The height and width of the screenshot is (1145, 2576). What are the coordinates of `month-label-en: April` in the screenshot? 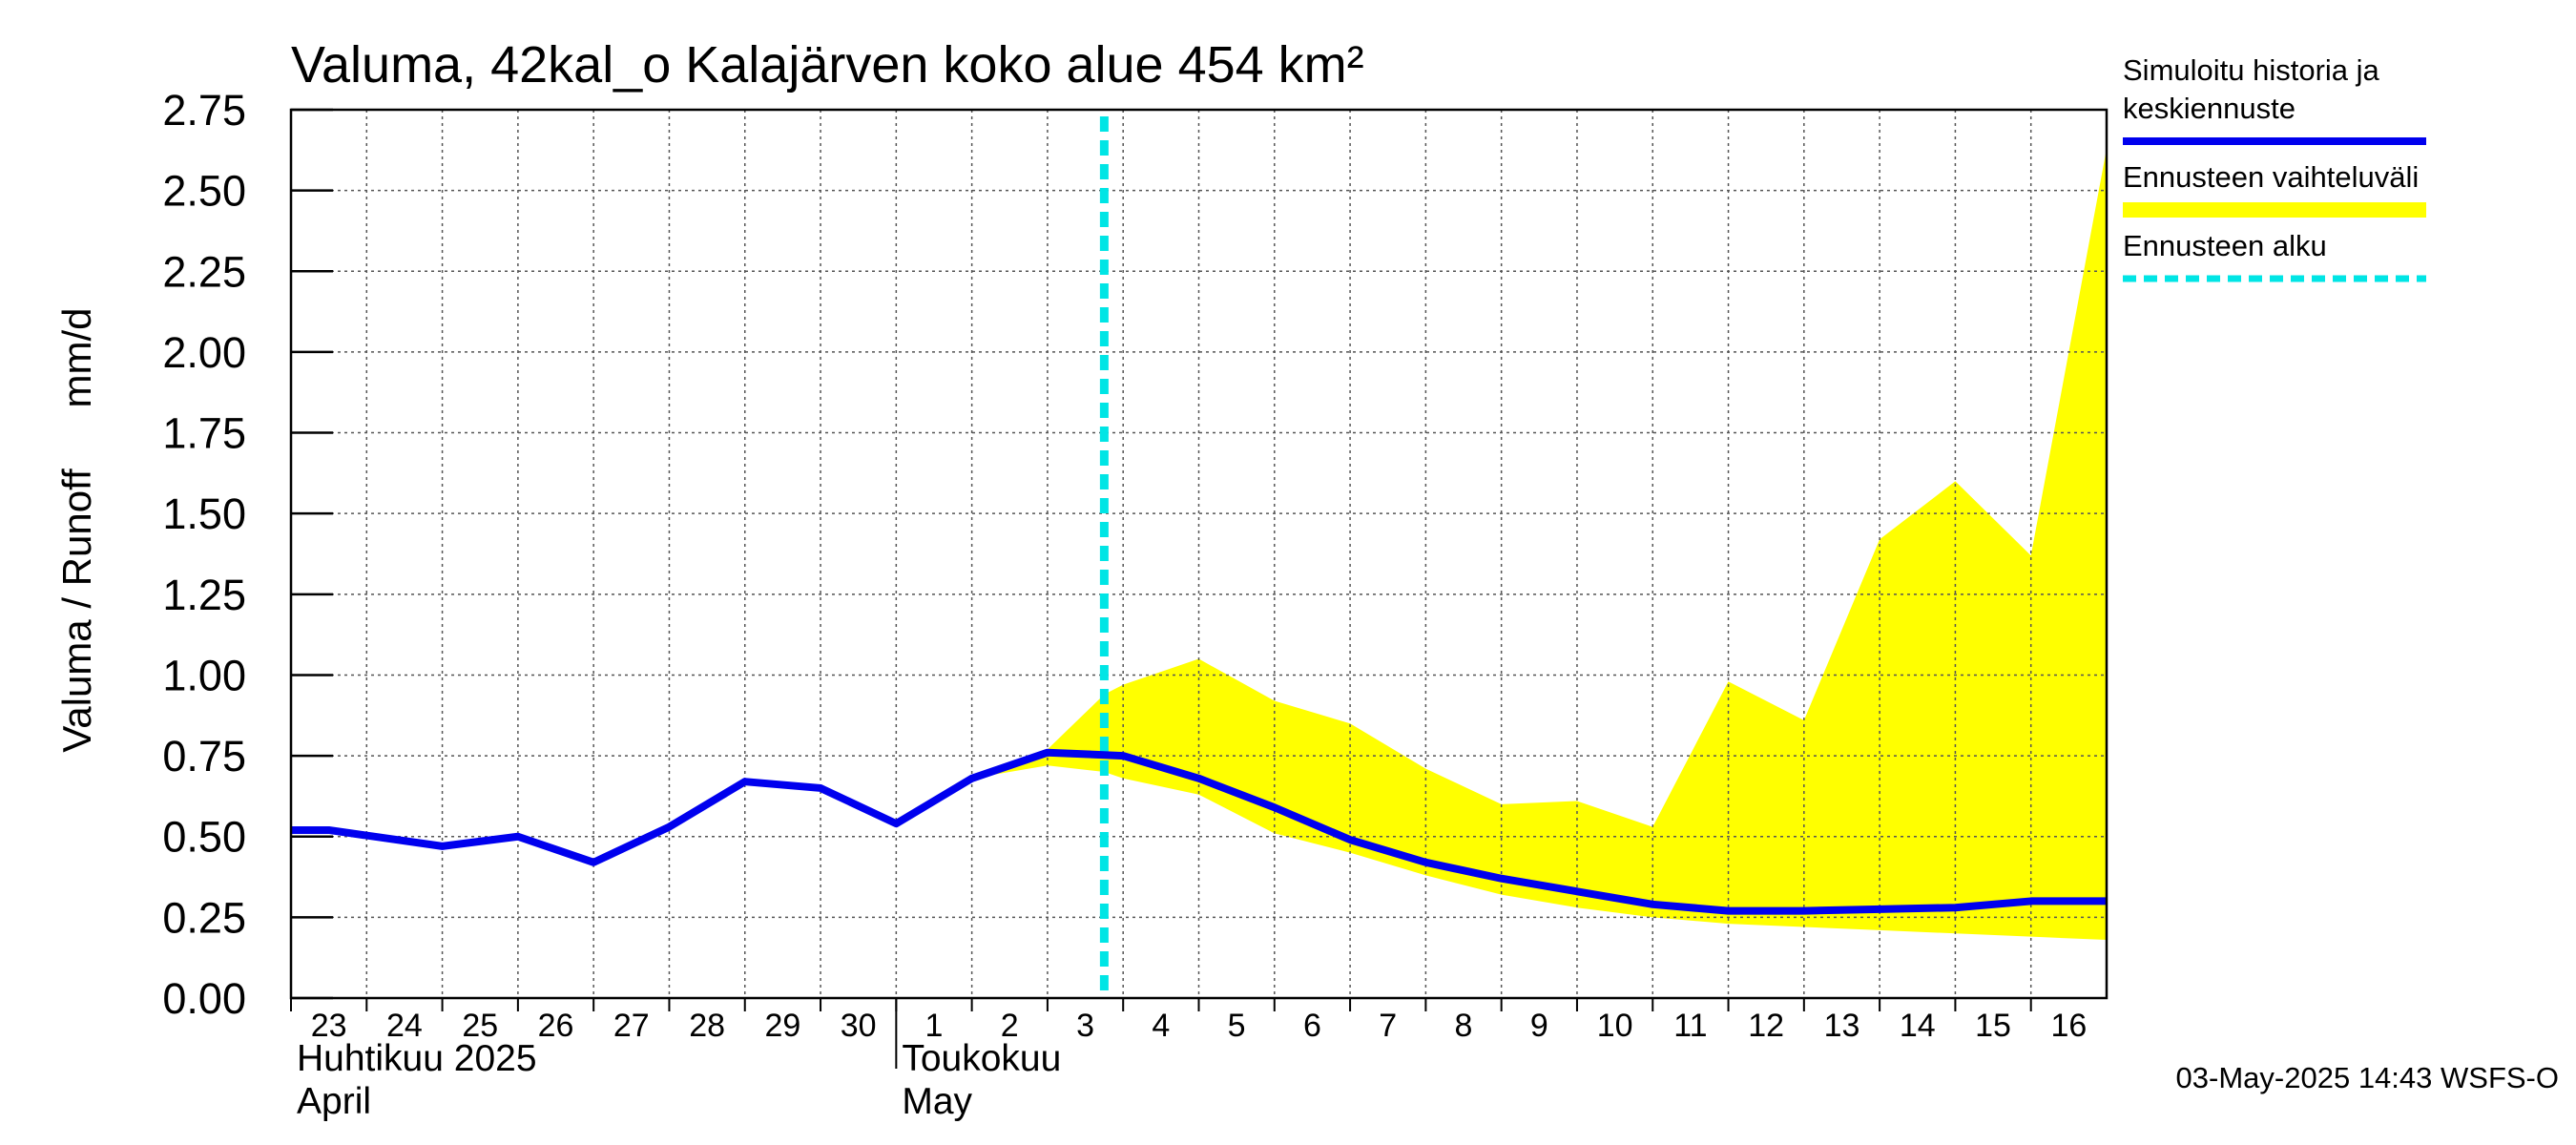 It's located at (334, 1101).